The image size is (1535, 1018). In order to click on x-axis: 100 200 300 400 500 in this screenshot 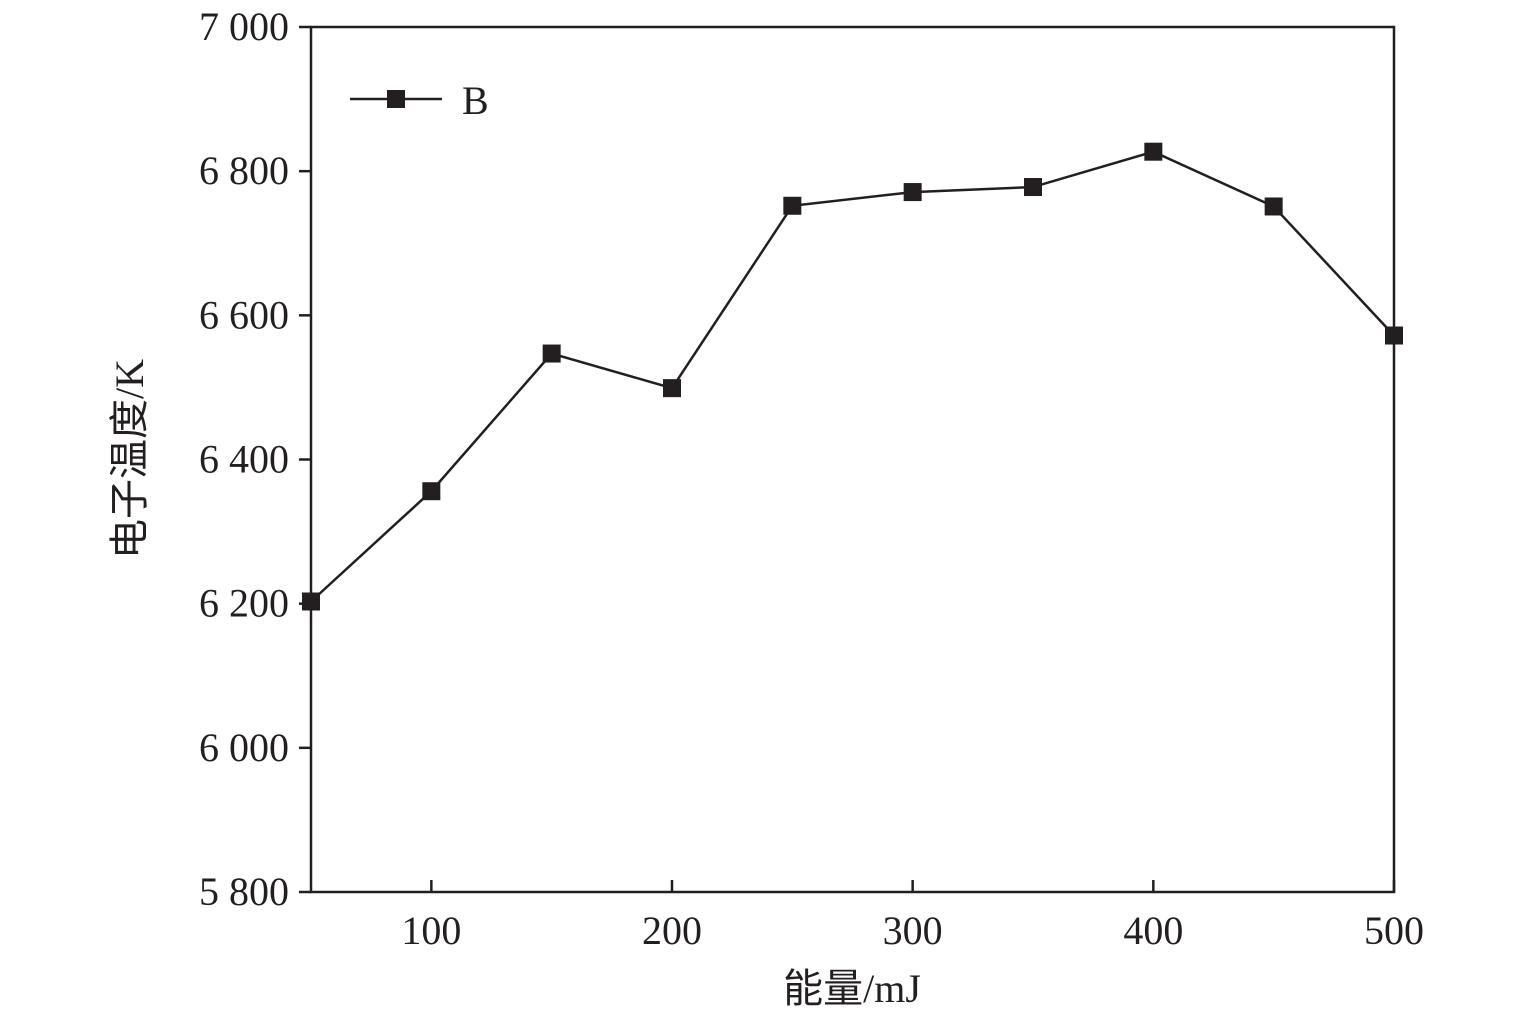, I will do `click(912, 916)`.